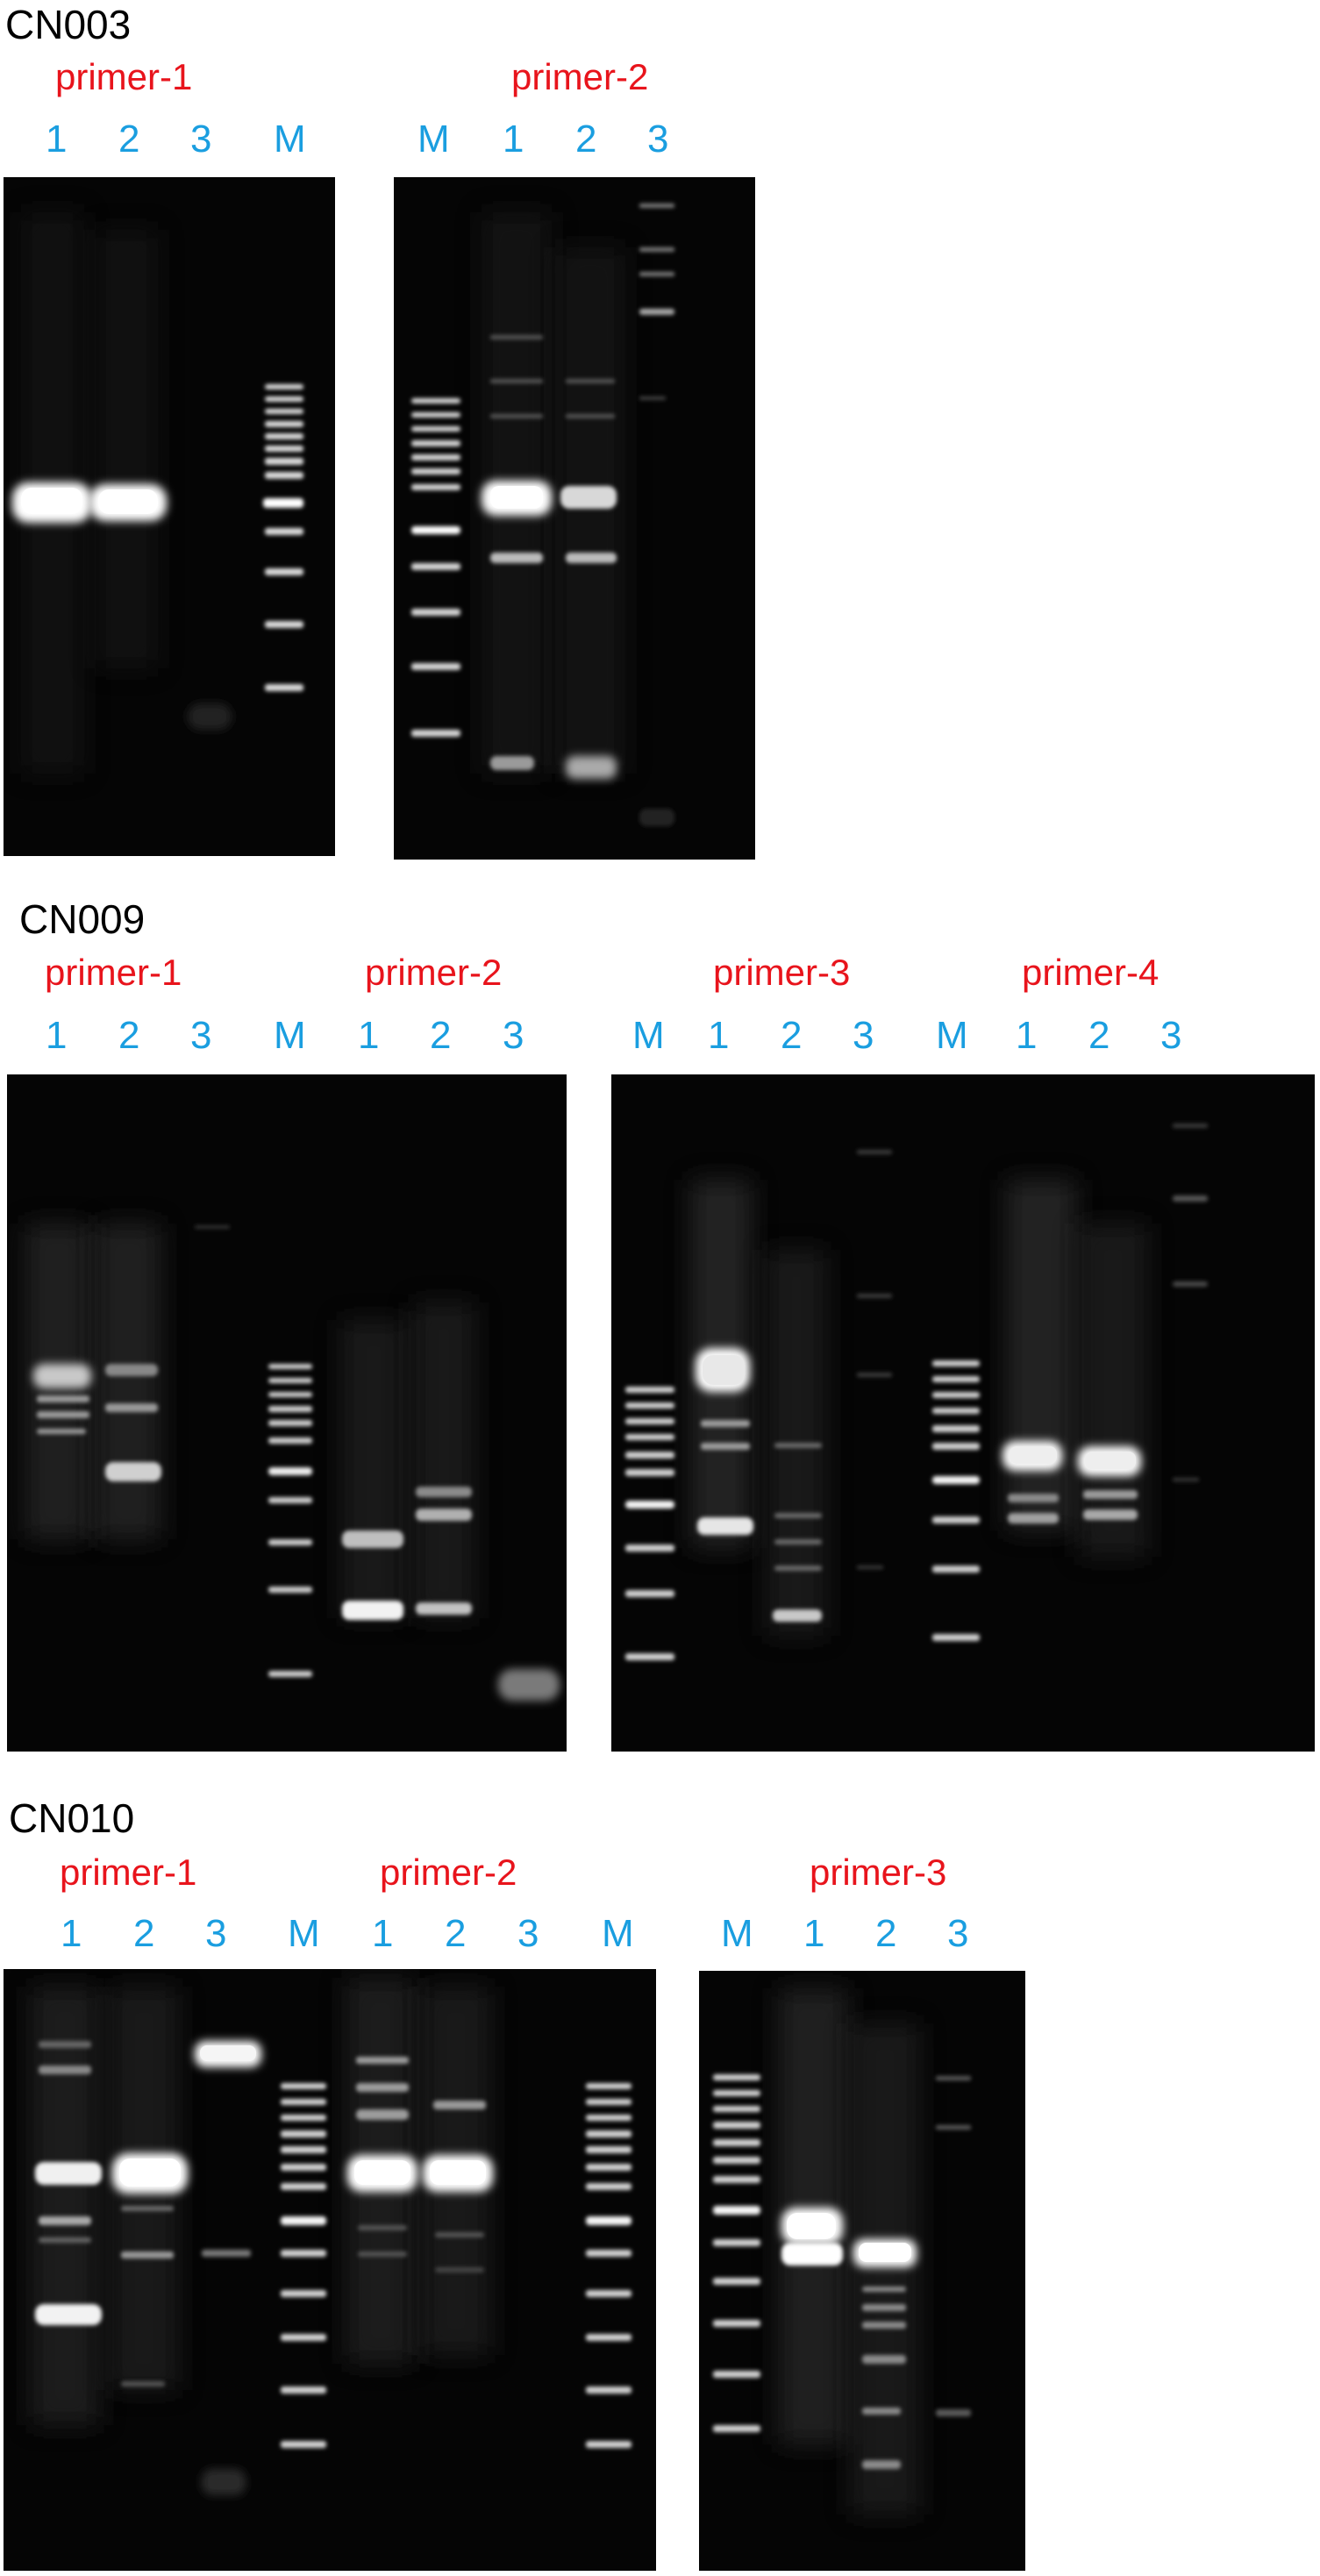 The height and width of the screenshot is (2576, 1320). I want to click on section-title-cn003: CN003, so click(68, 25).